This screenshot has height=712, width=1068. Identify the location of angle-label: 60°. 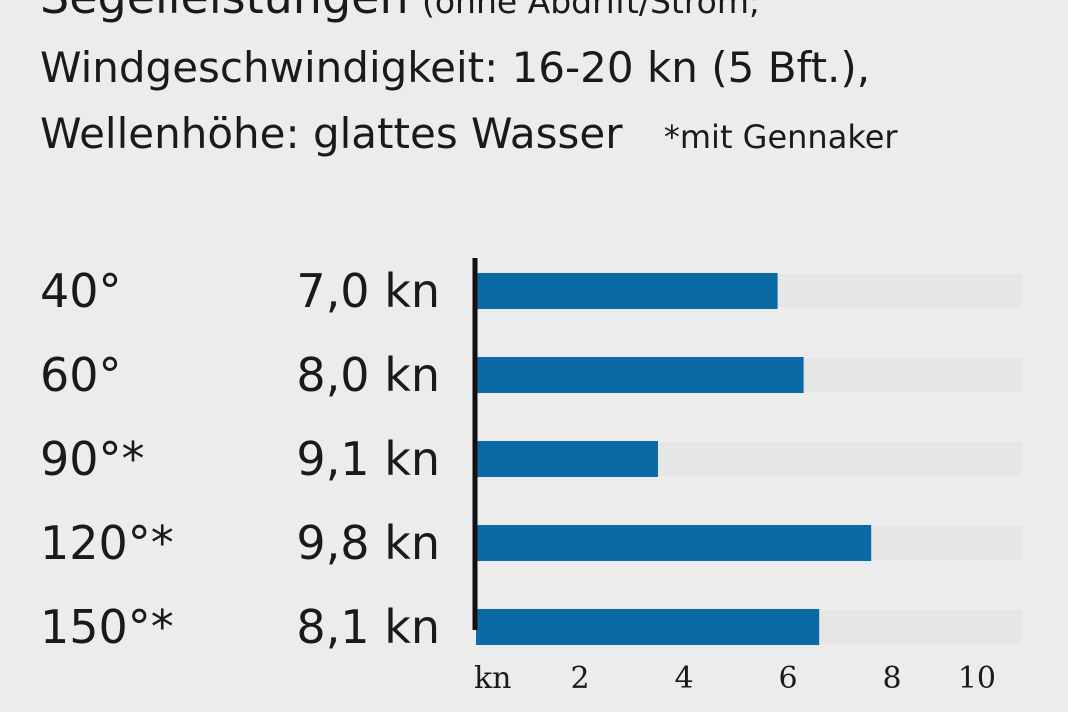
(81, 375).